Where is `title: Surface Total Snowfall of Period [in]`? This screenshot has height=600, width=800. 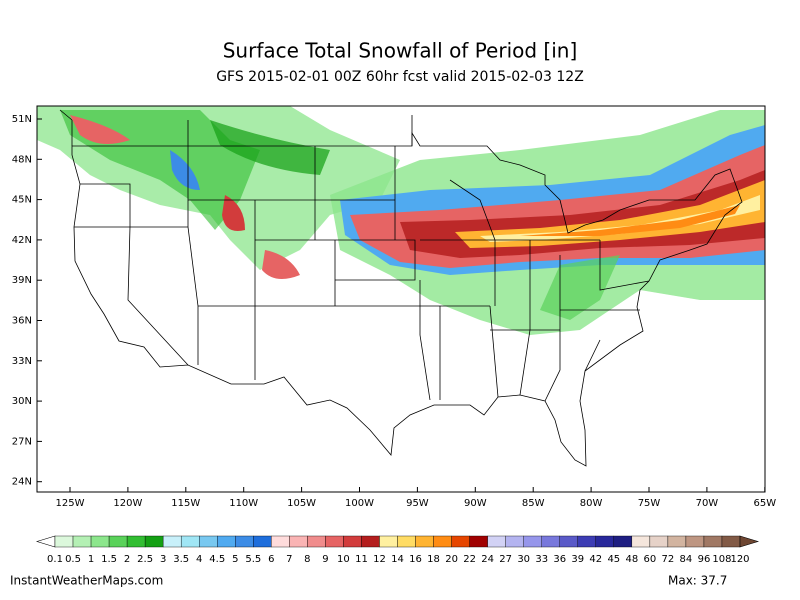
title: Surface Total Snowfall of Period [in] is located at coordinates (400, 51).